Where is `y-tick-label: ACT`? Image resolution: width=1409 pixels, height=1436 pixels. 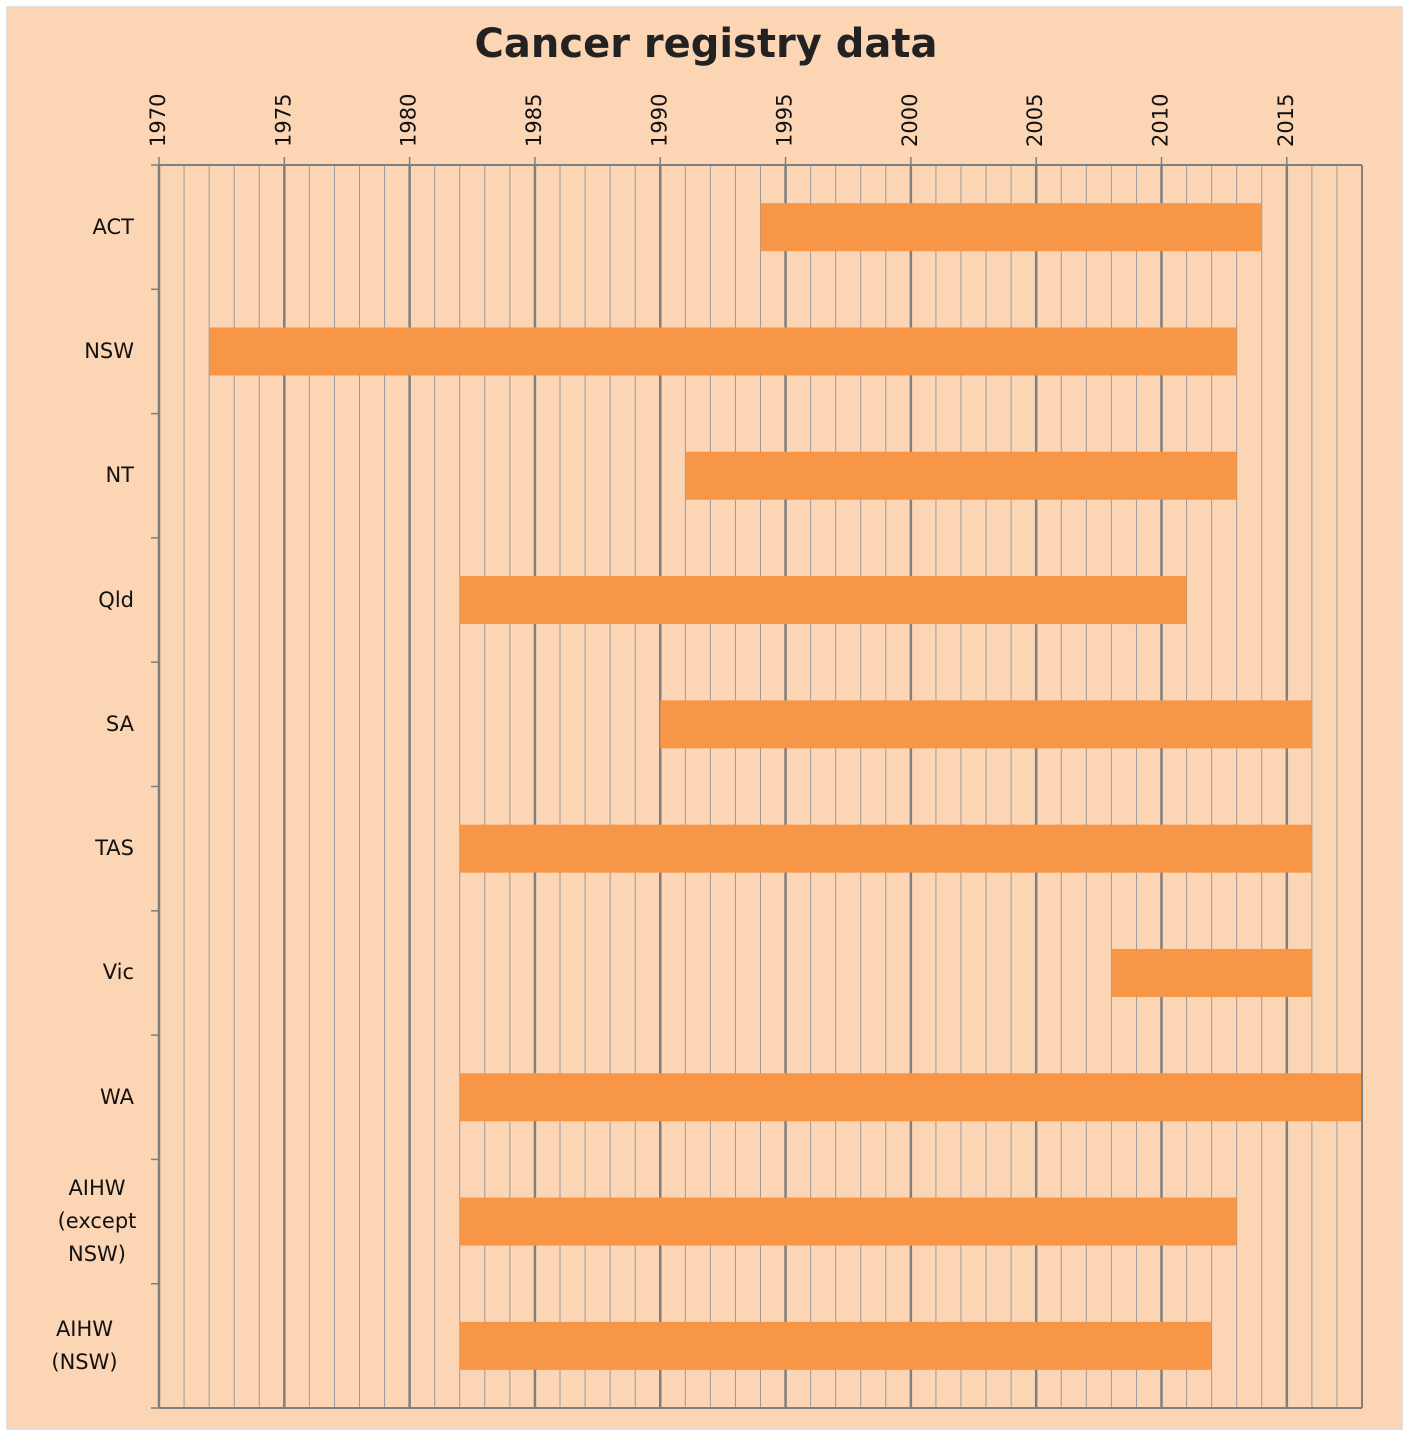
y-tick-label: ACT is located at coordinates (113, 226).